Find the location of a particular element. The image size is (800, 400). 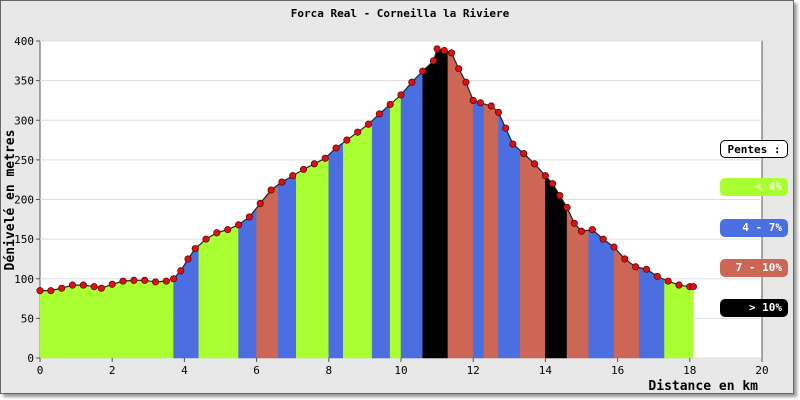

x-tick-label: 0 is located at coordinates (40, 370).